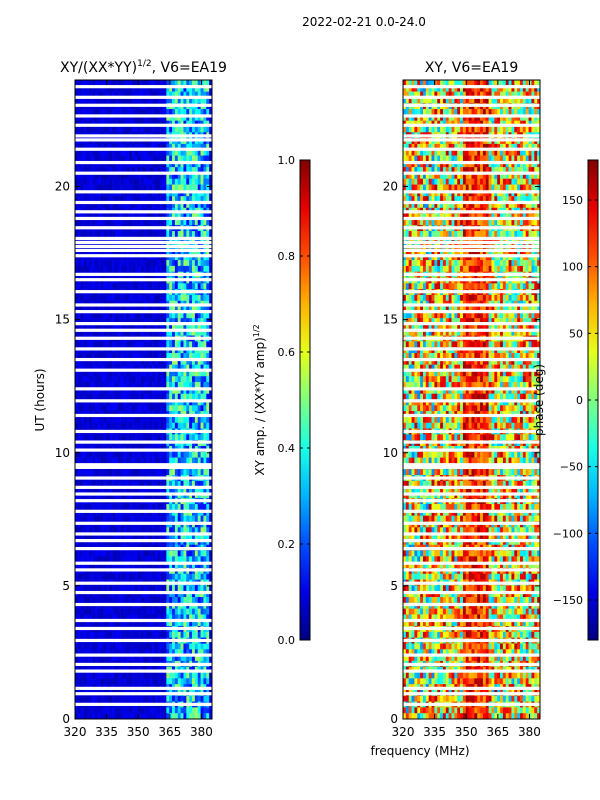 This screenshot has width=600, height=800. What do you see at coordinates (419, 751) in the screenshot?
I see `phase-xlabel: frequency (MHz)` at bounding box center [419, 751].